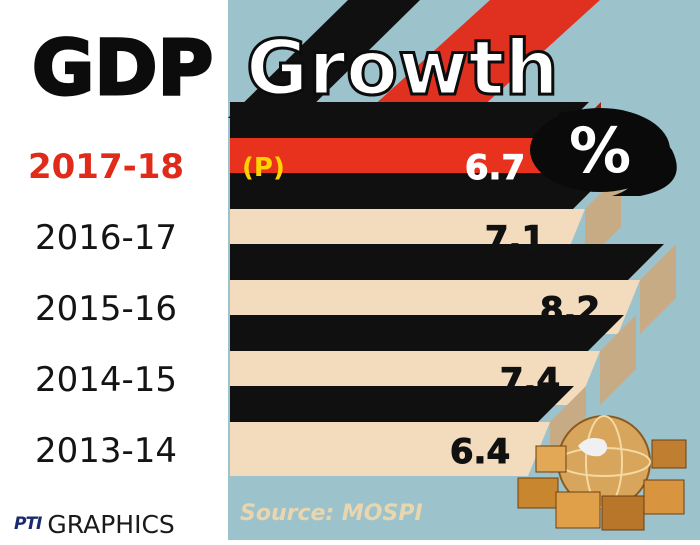 This screenshot has height=545, width=700. I want to click on chart-title-growth: Growth, so click(402, 67).